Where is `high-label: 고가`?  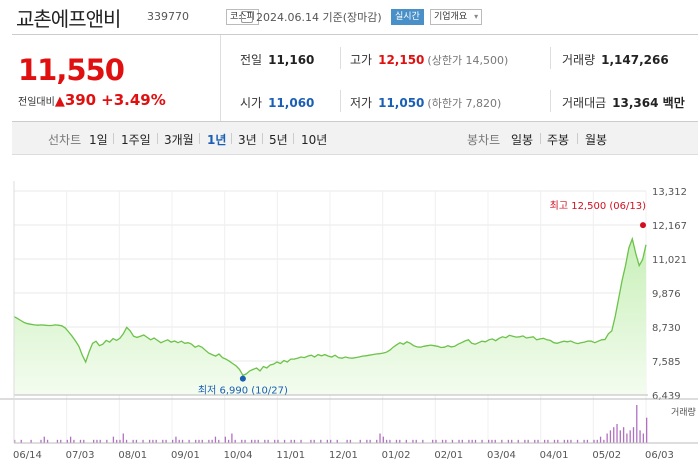
high-label: 고가 is located at coordinates (361, 60).